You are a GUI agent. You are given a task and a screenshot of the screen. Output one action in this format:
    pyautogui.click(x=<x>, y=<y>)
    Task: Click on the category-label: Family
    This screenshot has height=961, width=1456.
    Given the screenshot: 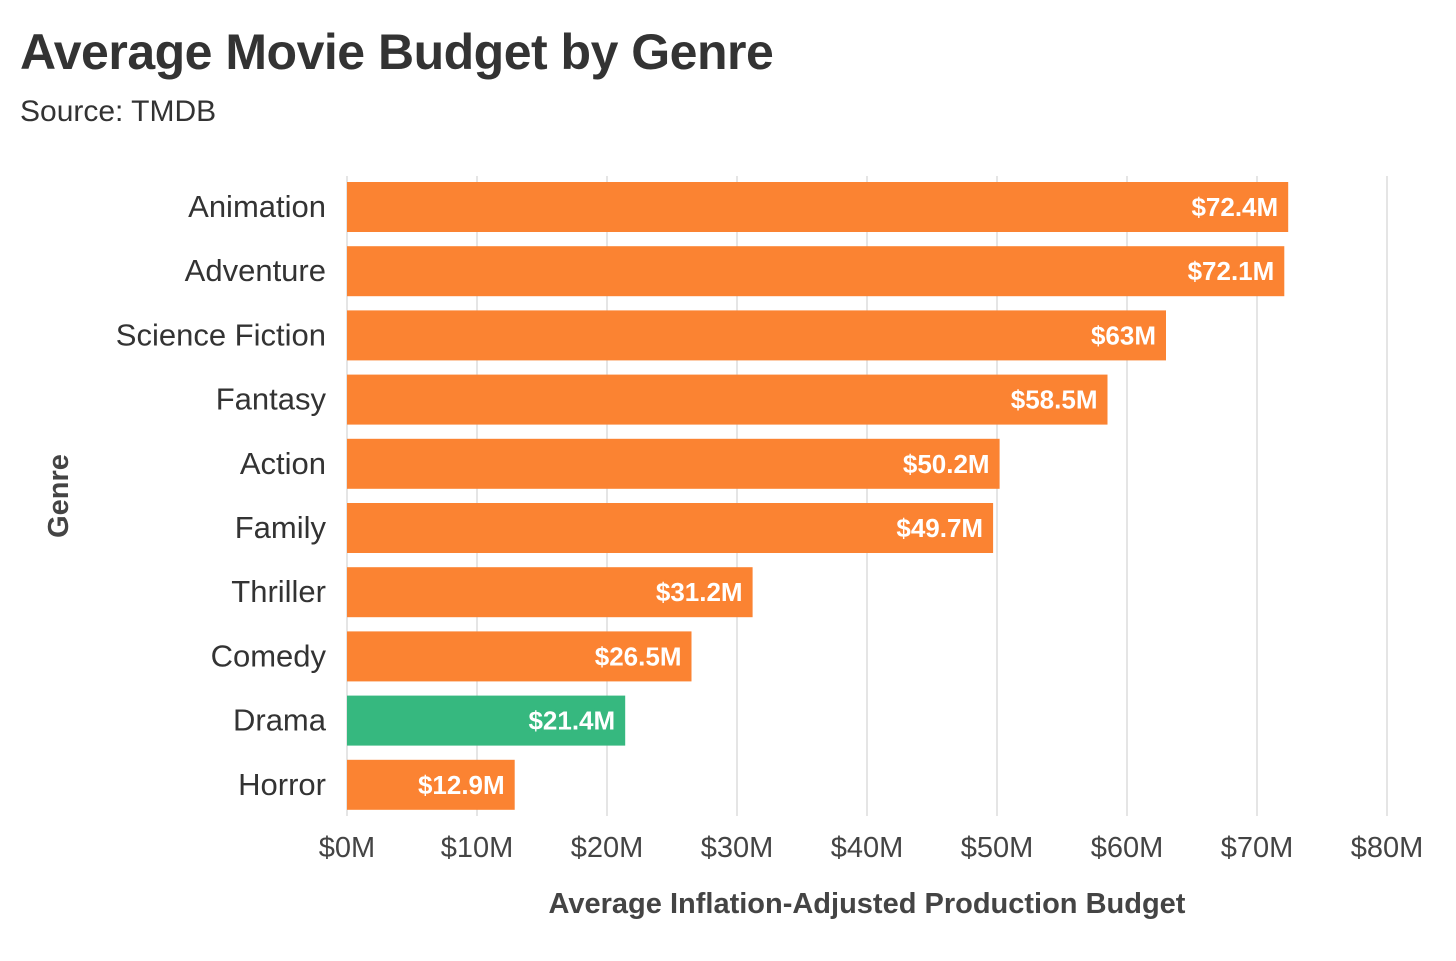 What is the action you would take?
    pyautogui.click(x=281, y=527)
    